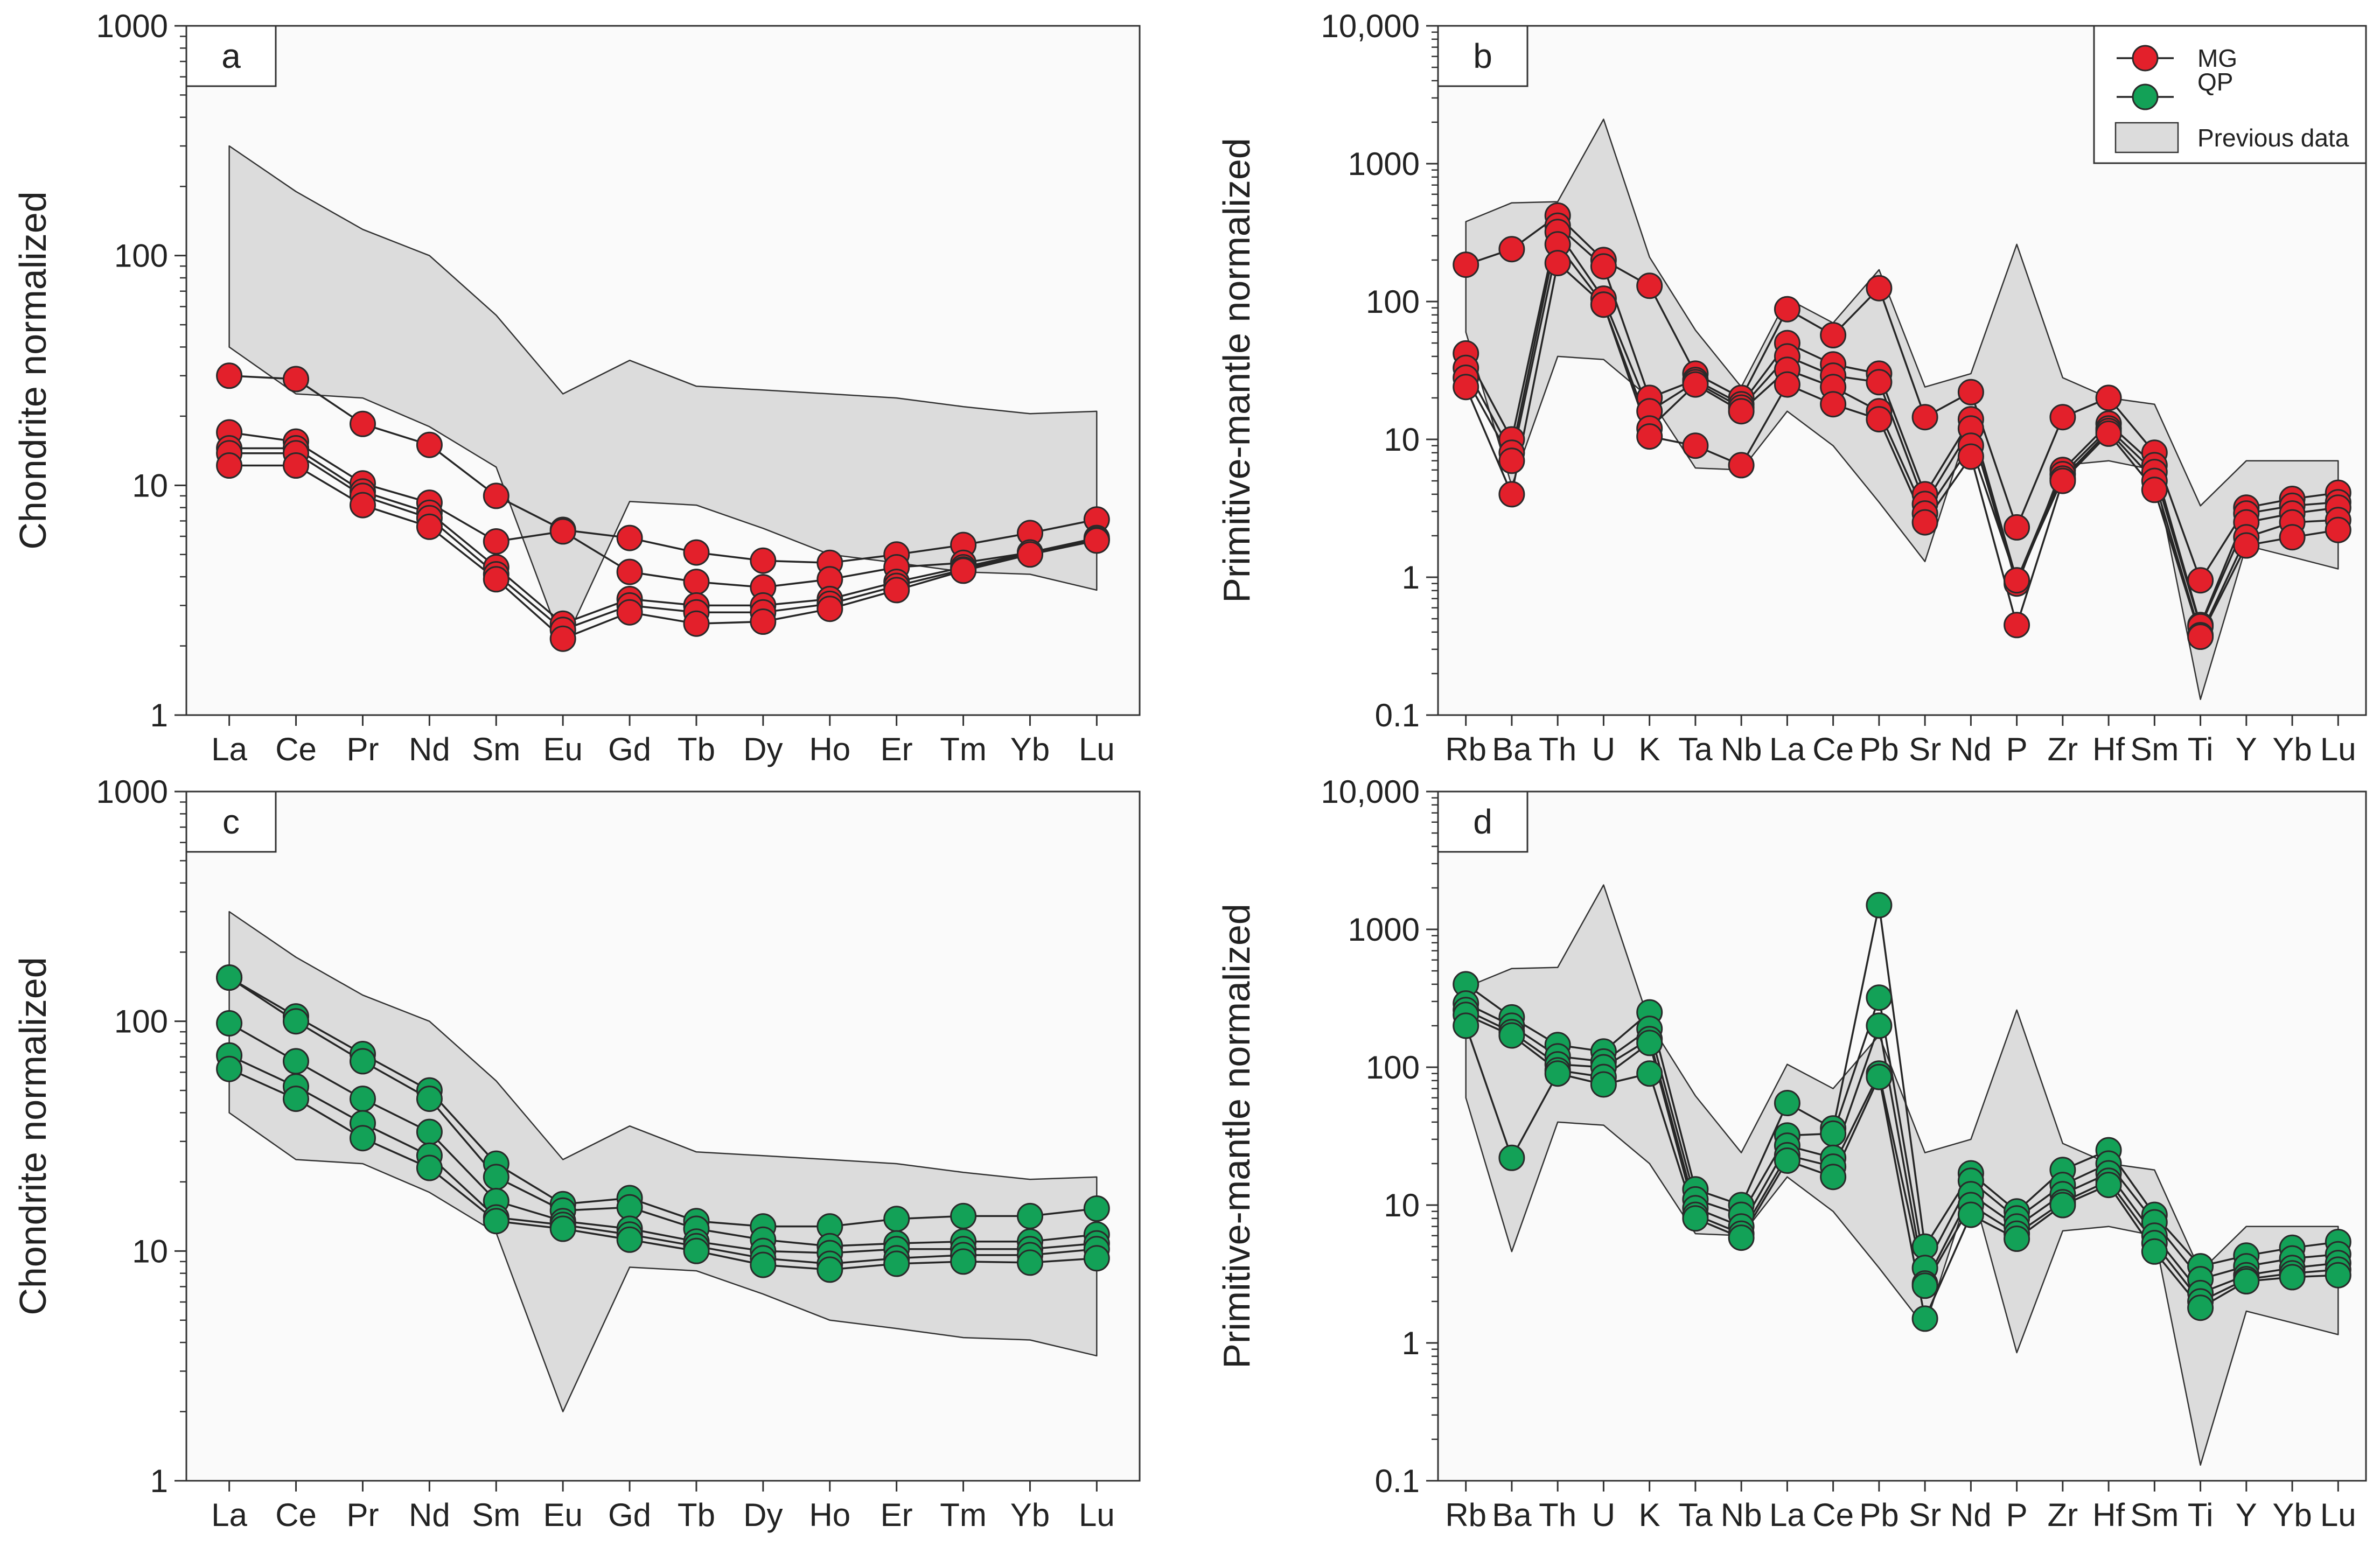 The height and width of the screenshot is (1547, 2380). What do you see at coordinates (1880, 905) in the screenshot?
I see `data-point-qp-1-pb` at bounding box center [1880, 905].